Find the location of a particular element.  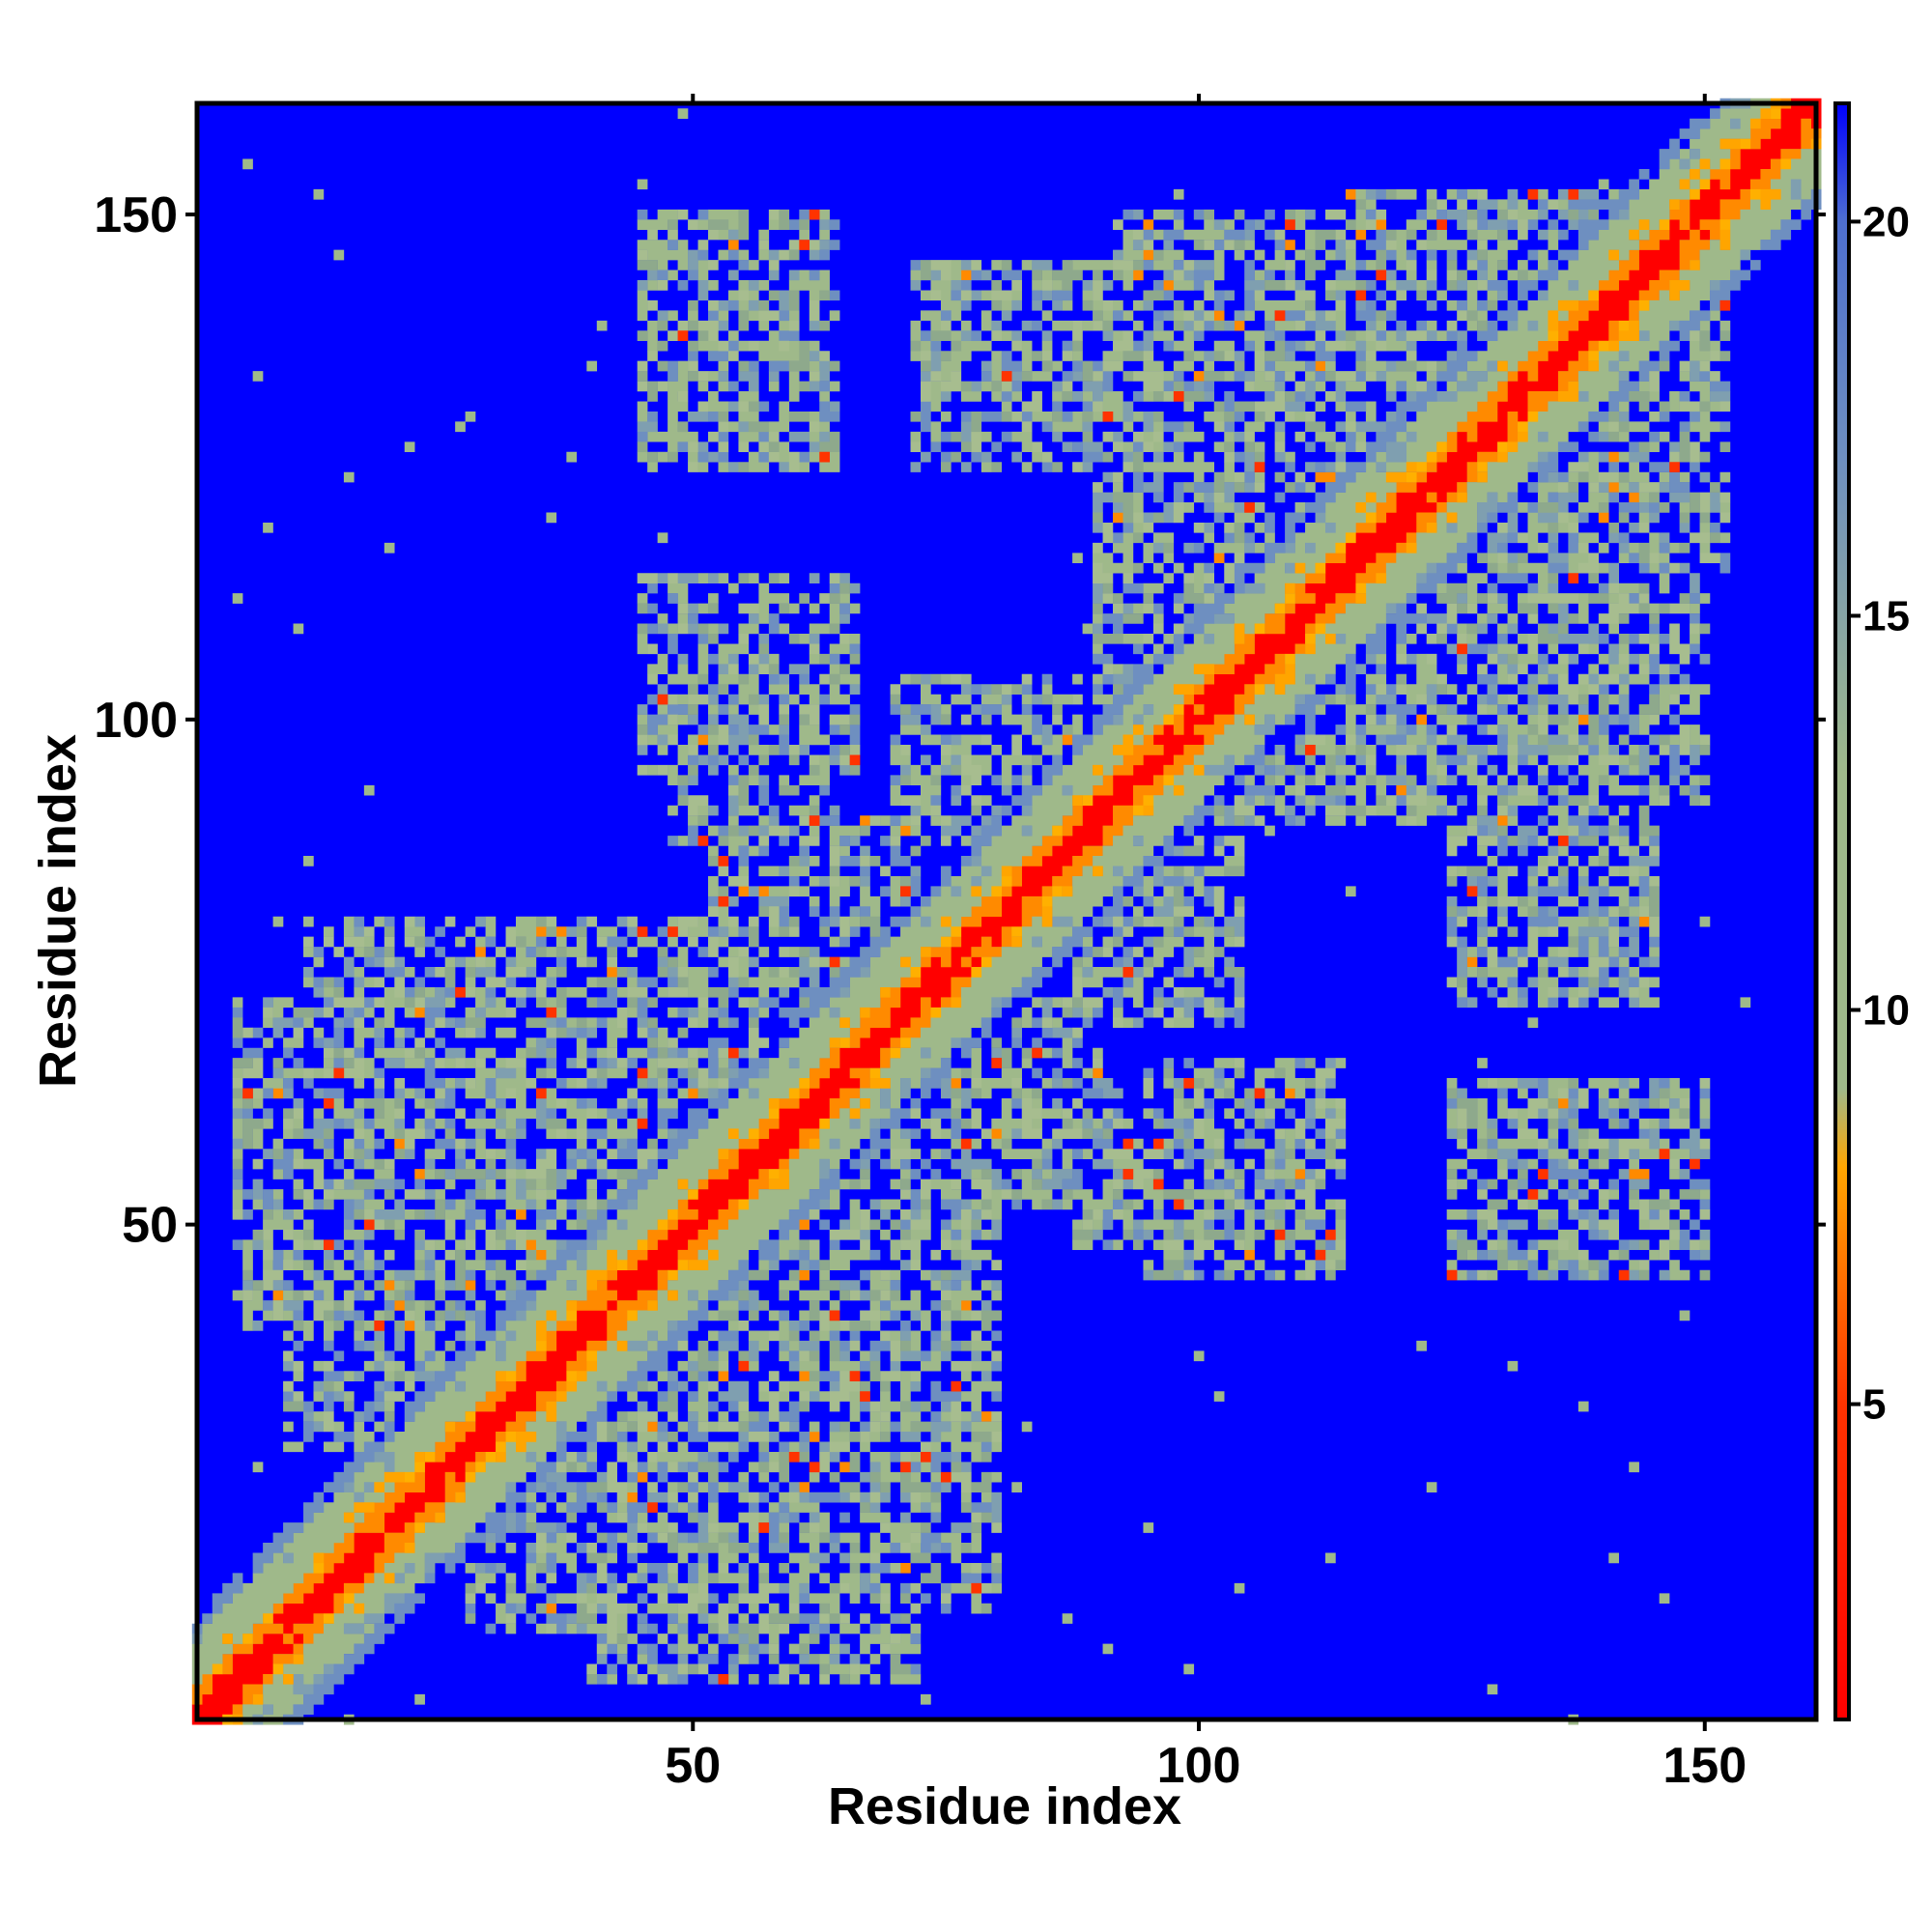

colorbar-axis: 5 10 15 20 is located at coordinates (1879, 813).